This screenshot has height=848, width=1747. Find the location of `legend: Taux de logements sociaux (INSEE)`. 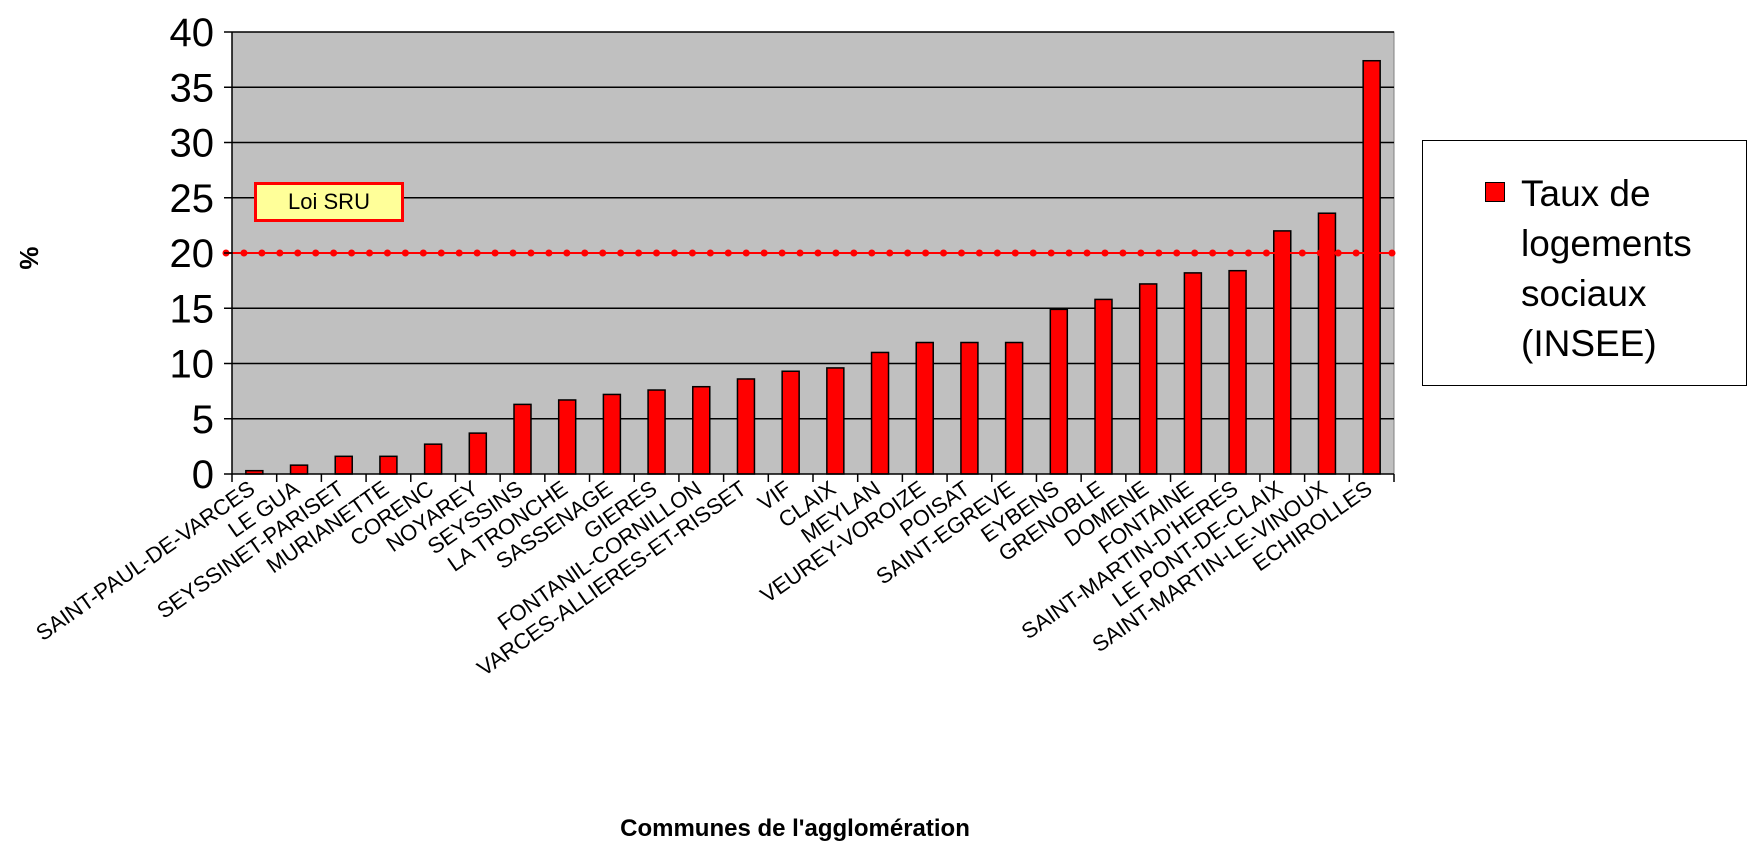

legend: Taux de logements sociaux (INSEE) is located at coordinates (1584, 263).